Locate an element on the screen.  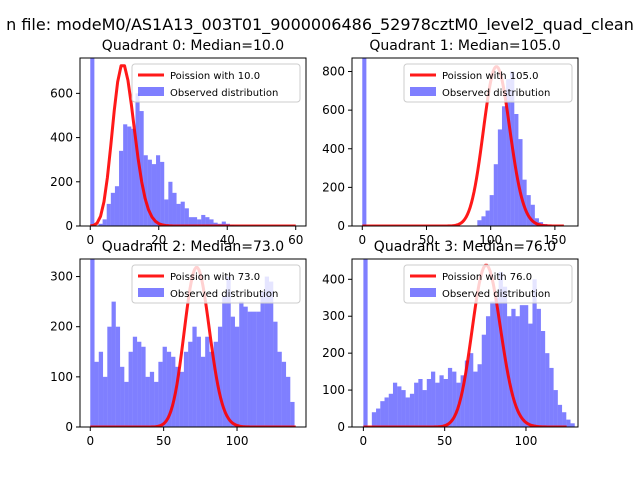
y-axis: 0 100 200 300 400 is located at coordinates (337, 353).